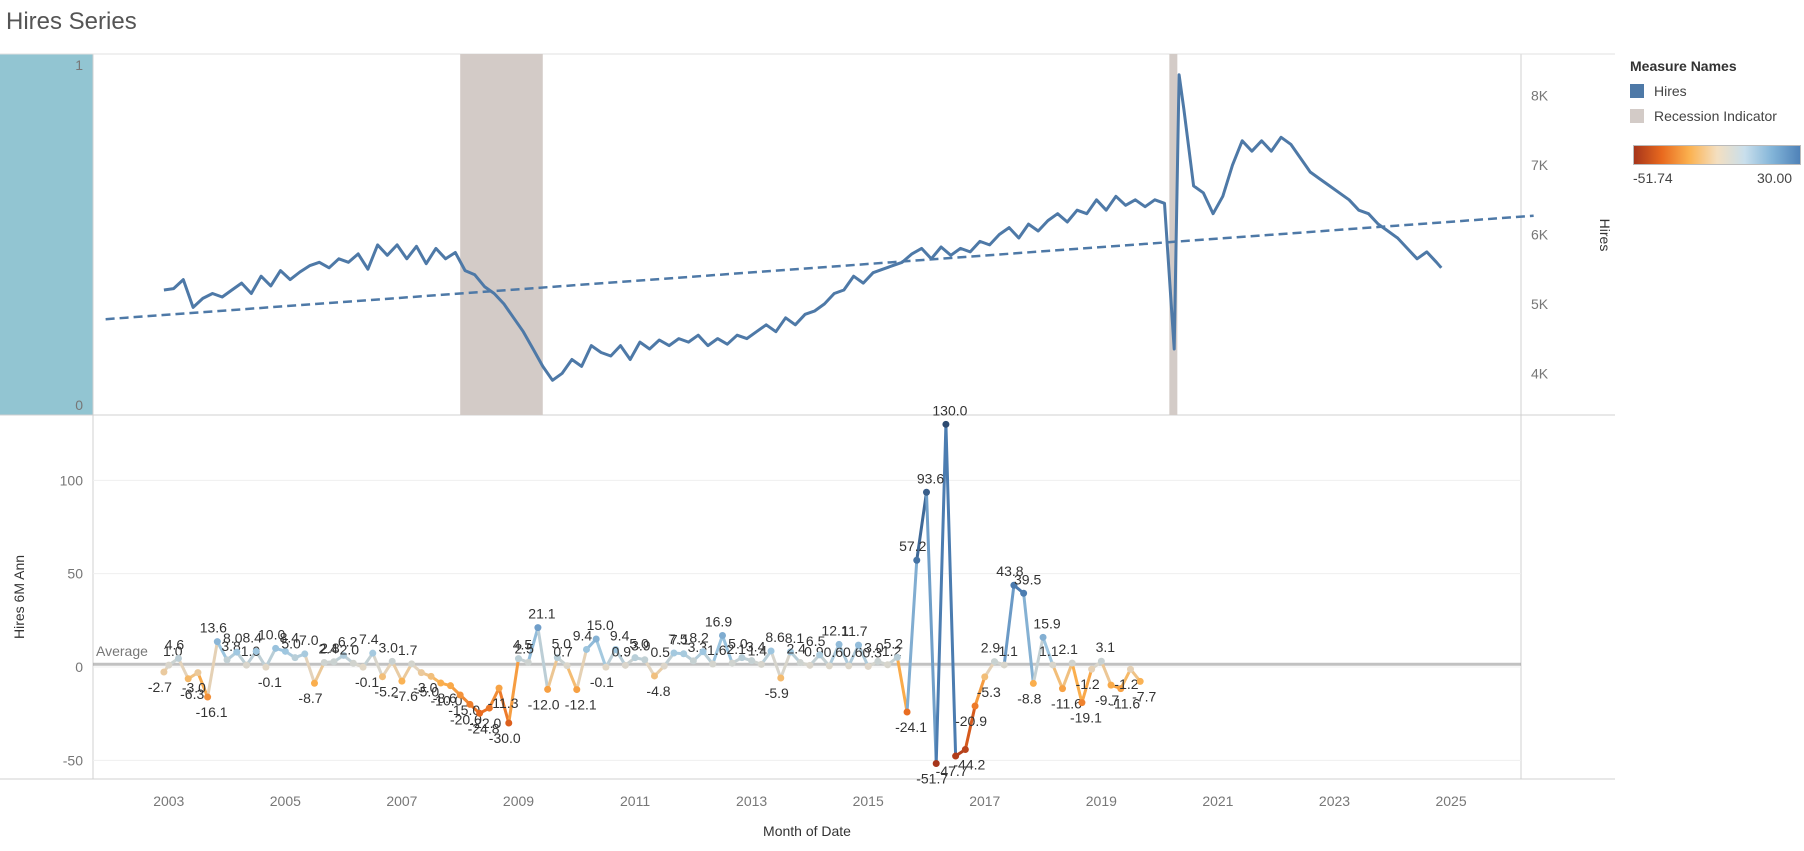 The image size is (1804, 851). Describe the element at coordinates (1101, 801) in the screenshot. I see `x-tick-2019: 2019` at that location.